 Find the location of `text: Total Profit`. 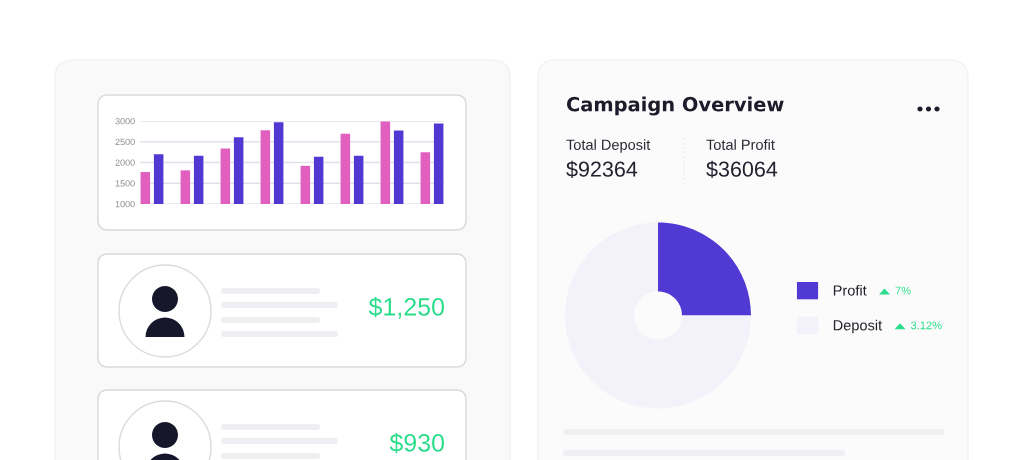

text: Total Profit is located at coordinates (740, 144).